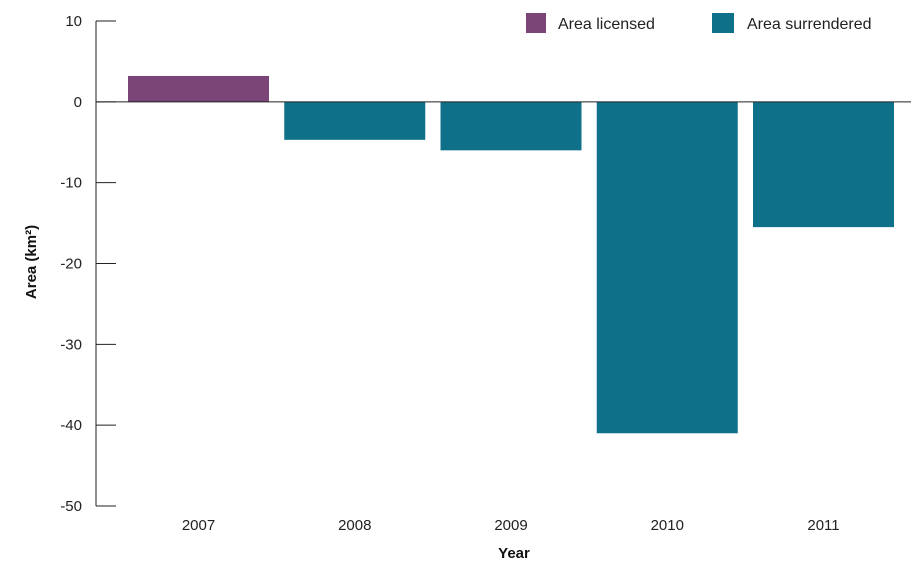  Describe the element at coordinates (71, 264) in the screenshot. I see `y-tick-label: -20` at that location.